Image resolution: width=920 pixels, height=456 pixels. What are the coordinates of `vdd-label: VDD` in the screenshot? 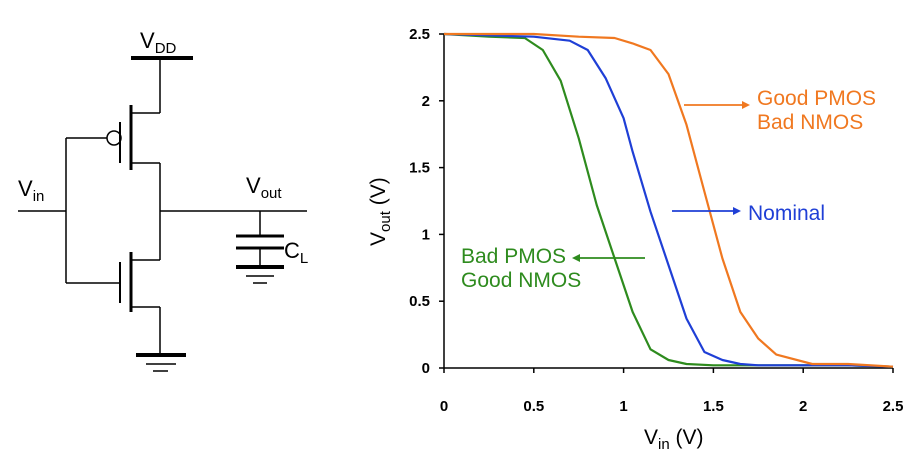 It's located at (158, 42).